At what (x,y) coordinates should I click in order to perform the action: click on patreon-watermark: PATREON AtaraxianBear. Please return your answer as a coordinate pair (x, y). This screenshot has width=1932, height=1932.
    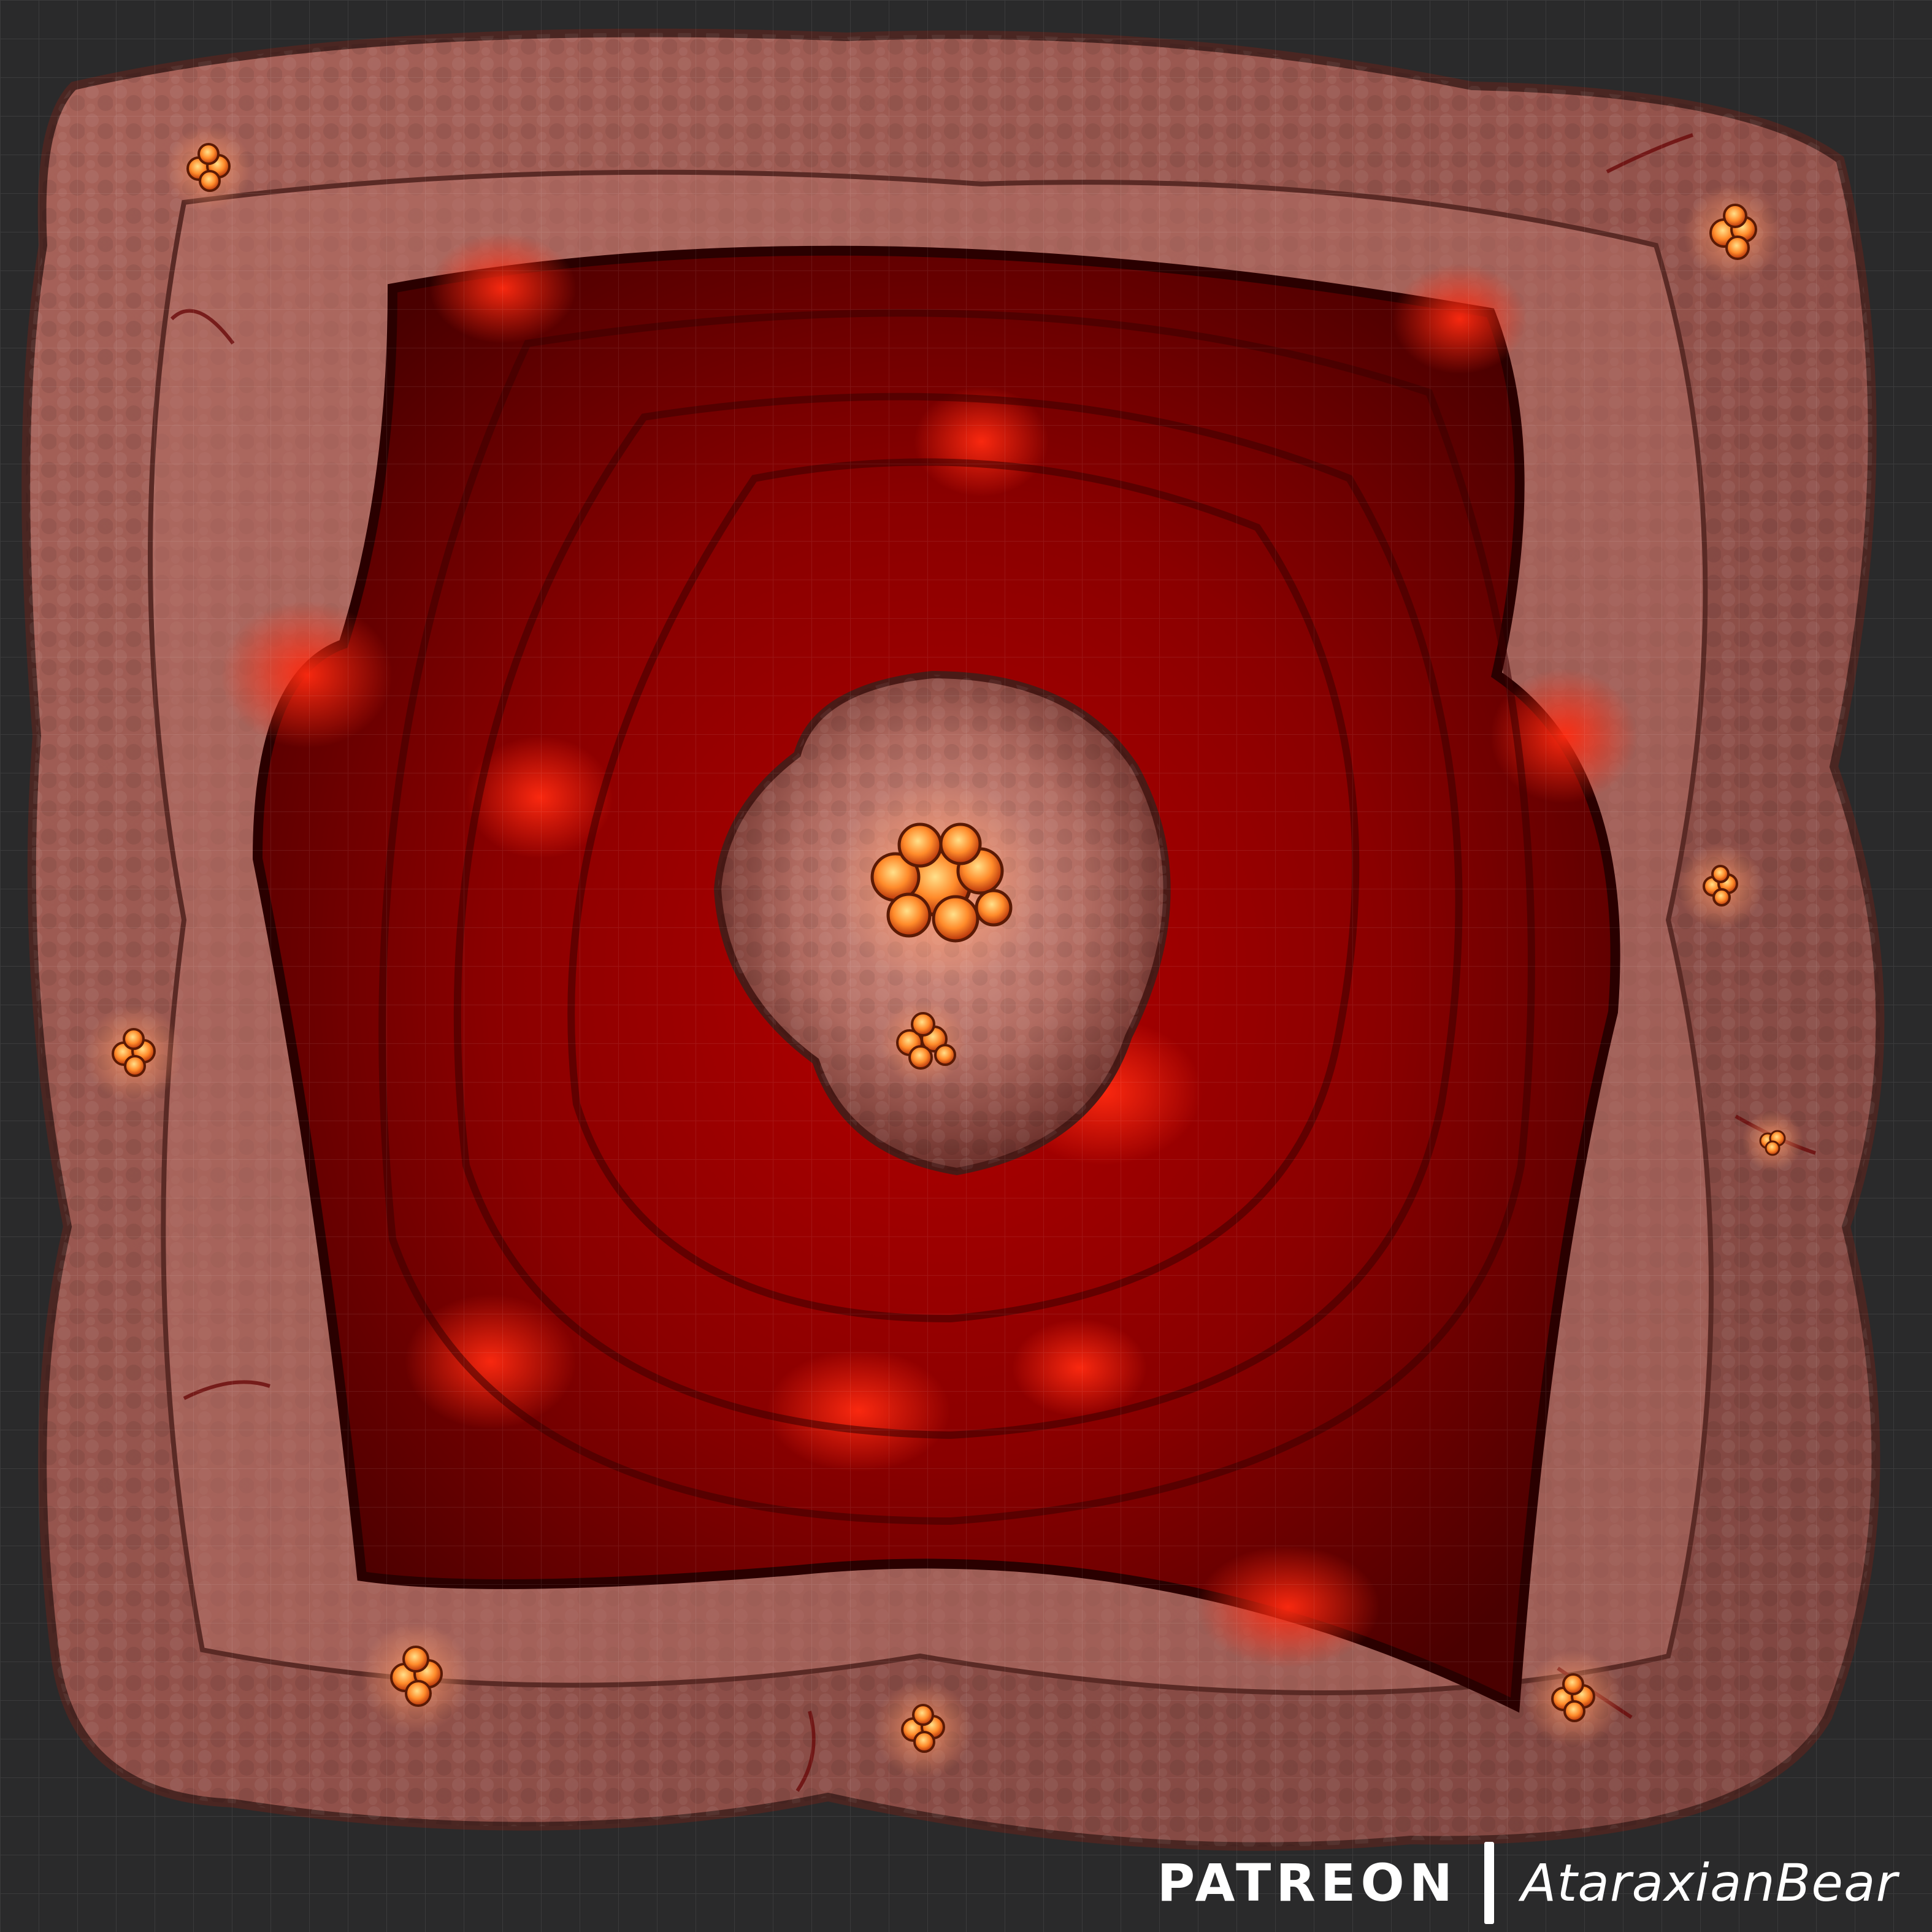
    Looking at the image, I should click on (1527, 1883).